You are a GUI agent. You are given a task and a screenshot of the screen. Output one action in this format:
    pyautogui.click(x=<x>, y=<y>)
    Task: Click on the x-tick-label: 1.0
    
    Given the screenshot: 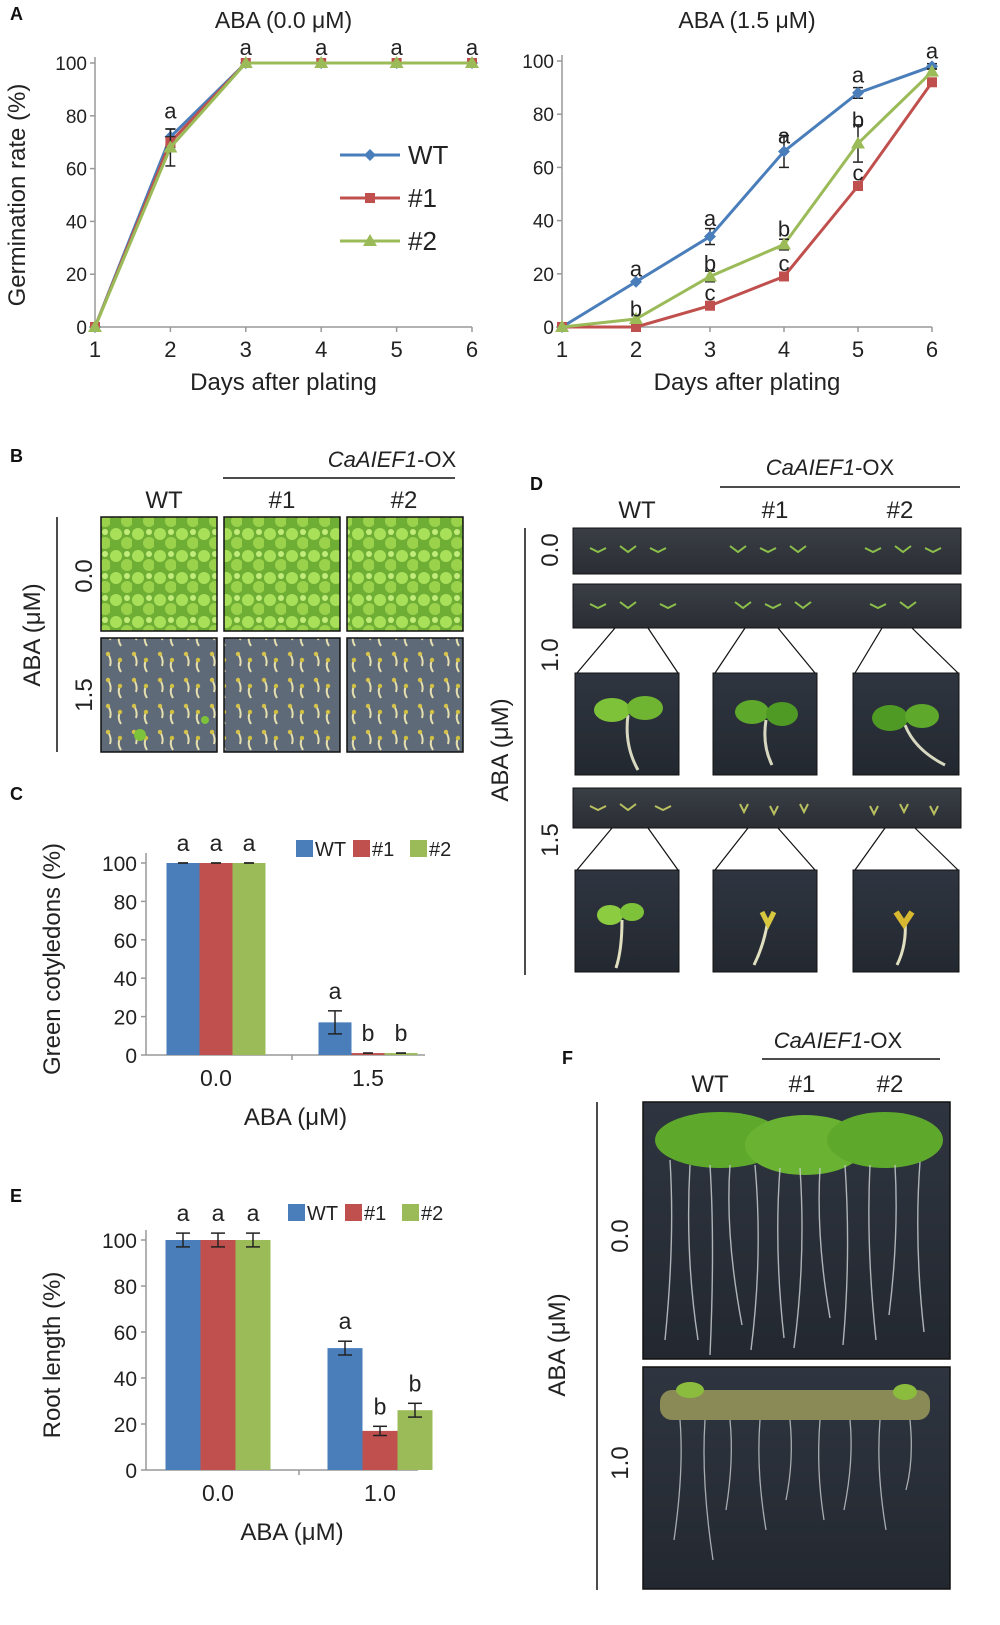 What is the action you would take?
    pyautogui.click(x=380, y=1493)
    